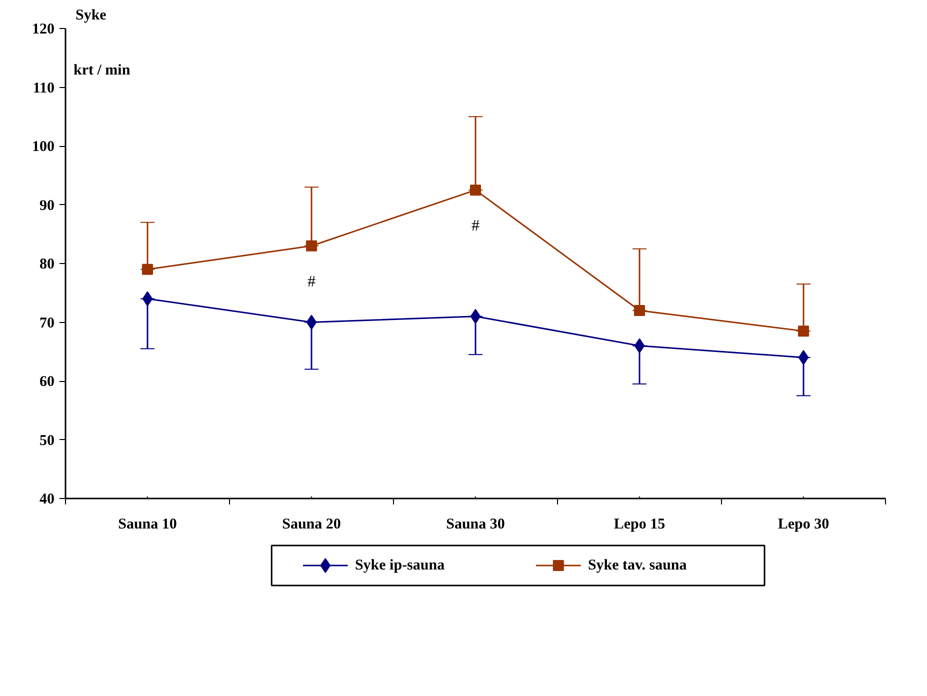 This screenshot has width=927, height=696. Describe the element at coordinates (804, 524) in the screenshot. I see `x-tick-label: Lepo 30` at that location.